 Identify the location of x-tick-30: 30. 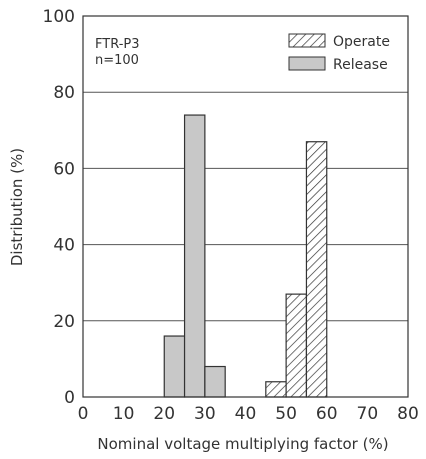
(205, 414).